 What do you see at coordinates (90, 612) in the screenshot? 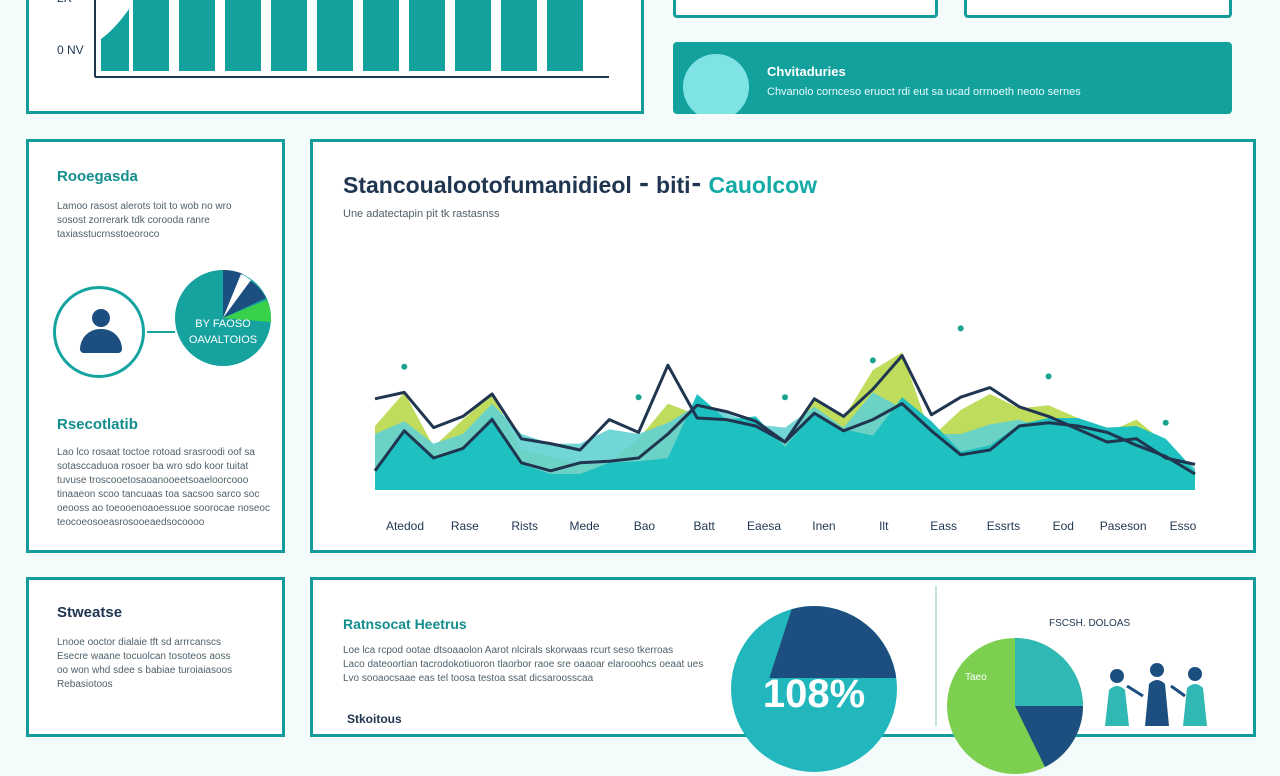
I see `bottom-left-heading: Stweatse` at bounding box center [90, 612].